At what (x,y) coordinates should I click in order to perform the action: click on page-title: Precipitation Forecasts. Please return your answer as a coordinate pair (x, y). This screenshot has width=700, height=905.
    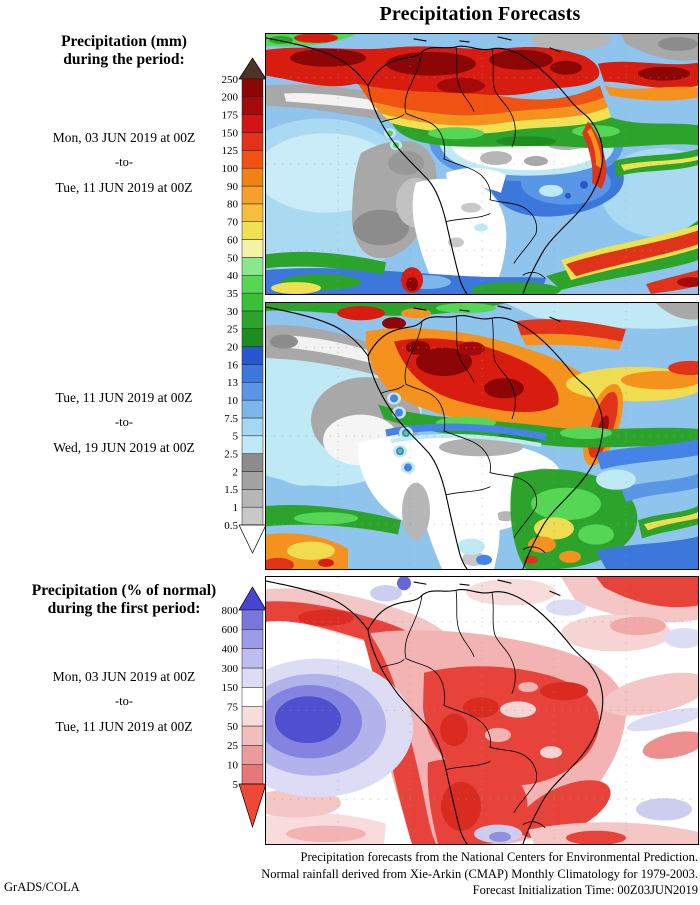
    Looking at the image, I should click on (480, 14).